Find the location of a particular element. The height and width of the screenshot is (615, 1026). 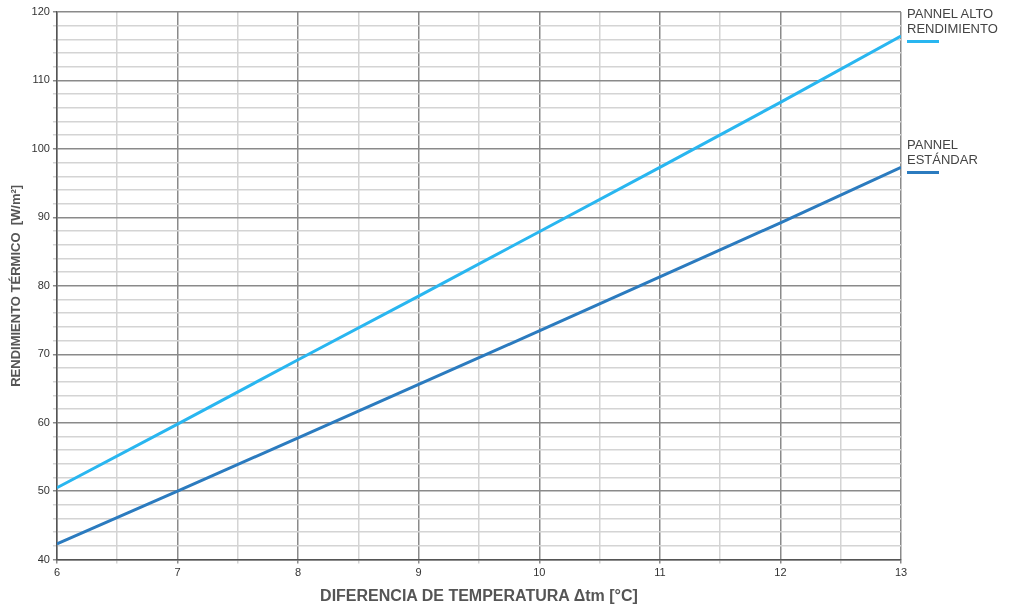

y-tick-label: 40 is located at coordinates (43, 558).